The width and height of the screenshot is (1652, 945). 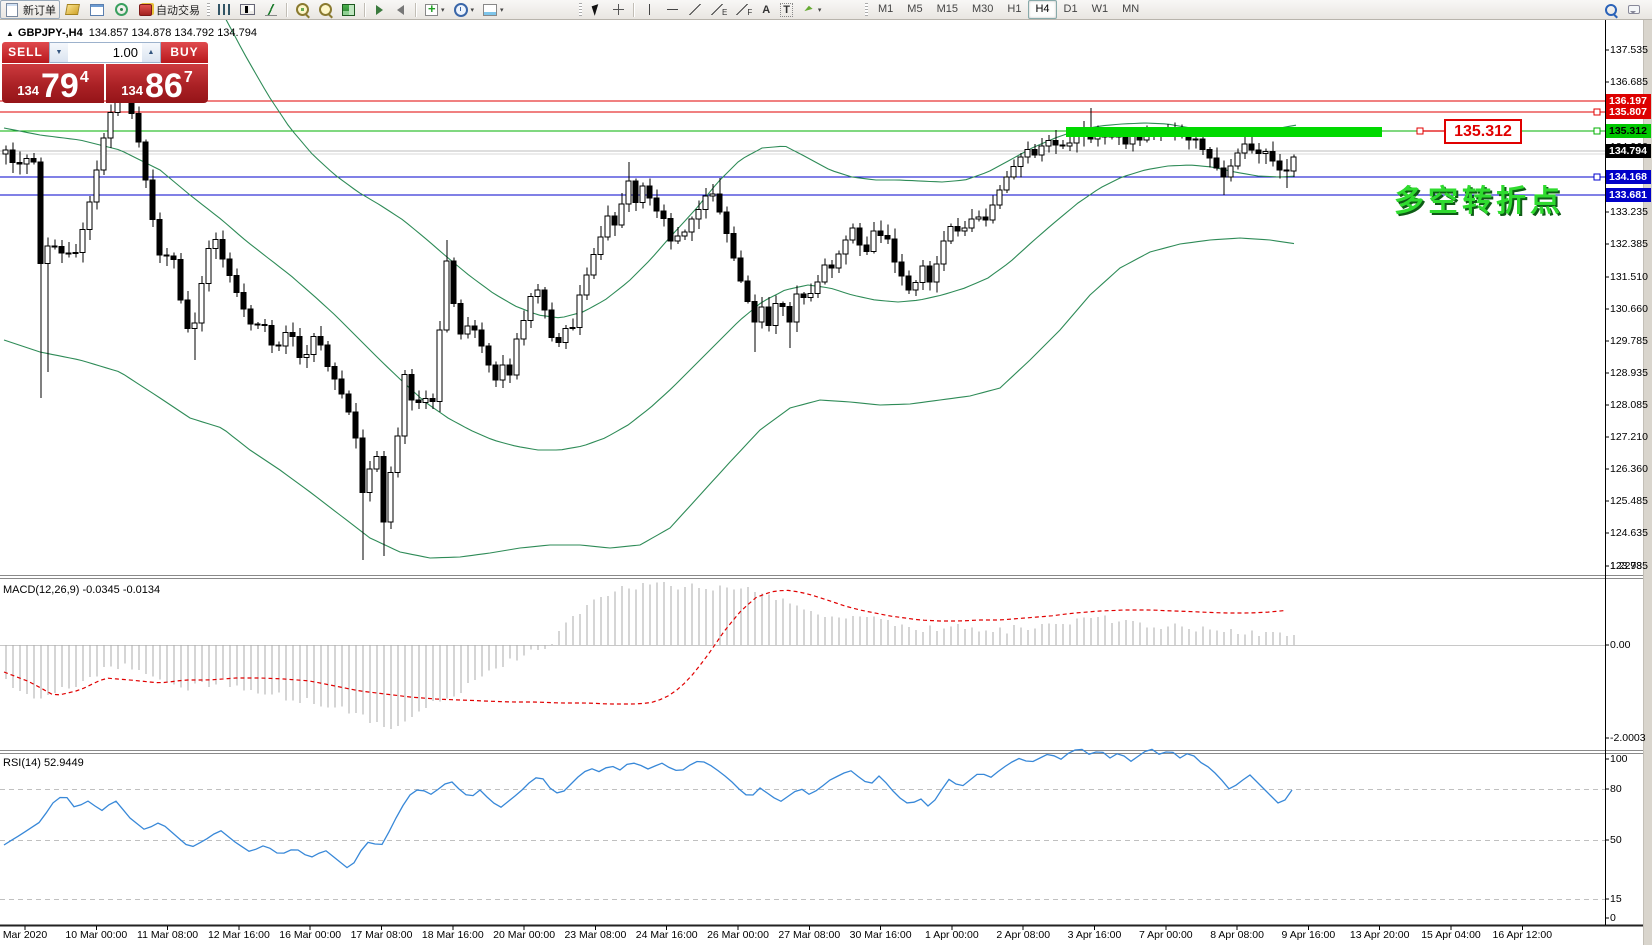 I want to click on fibonacci-button: F, so click(x=743, y=9).